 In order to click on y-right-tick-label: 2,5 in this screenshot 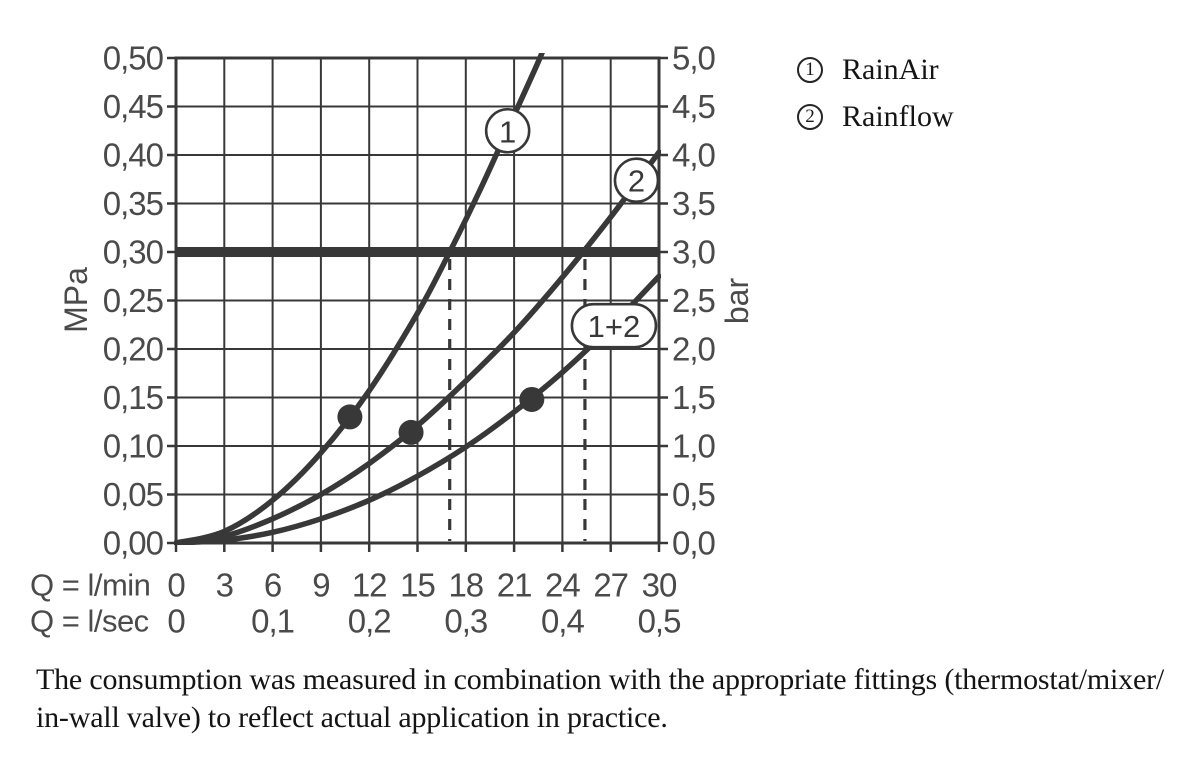, I will do `click(693, 300)`.